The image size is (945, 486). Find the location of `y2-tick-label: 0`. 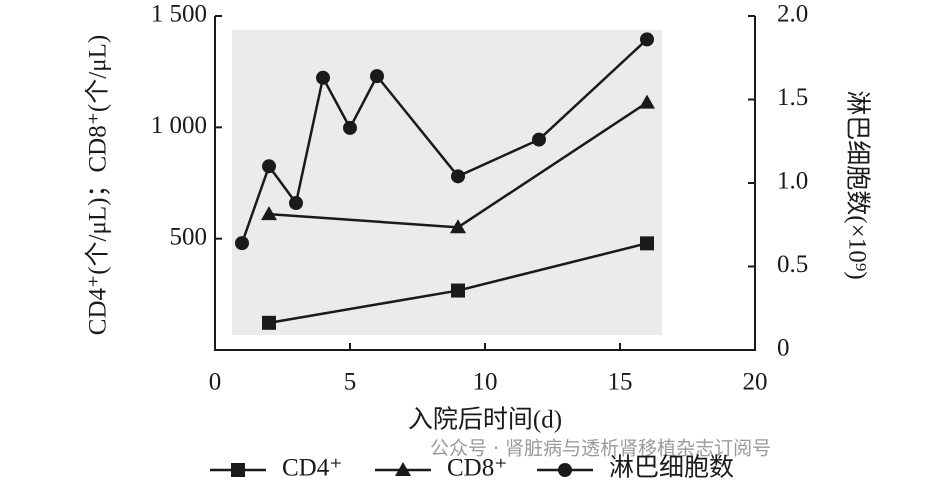

y2-tick-label: 0 is located at coordinates (783, 348).